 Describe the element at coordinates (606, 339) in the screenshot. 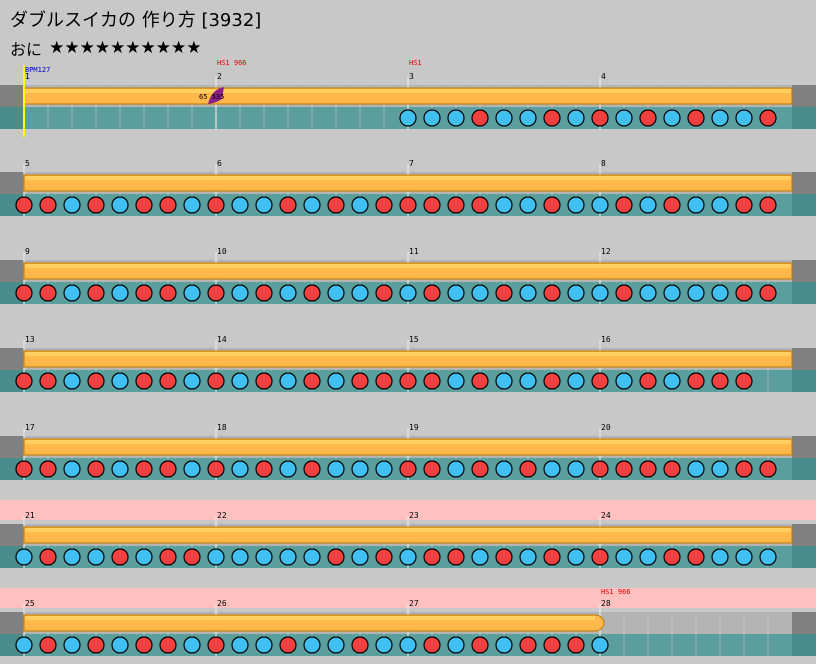

I see `bar-number: 16` at that location.